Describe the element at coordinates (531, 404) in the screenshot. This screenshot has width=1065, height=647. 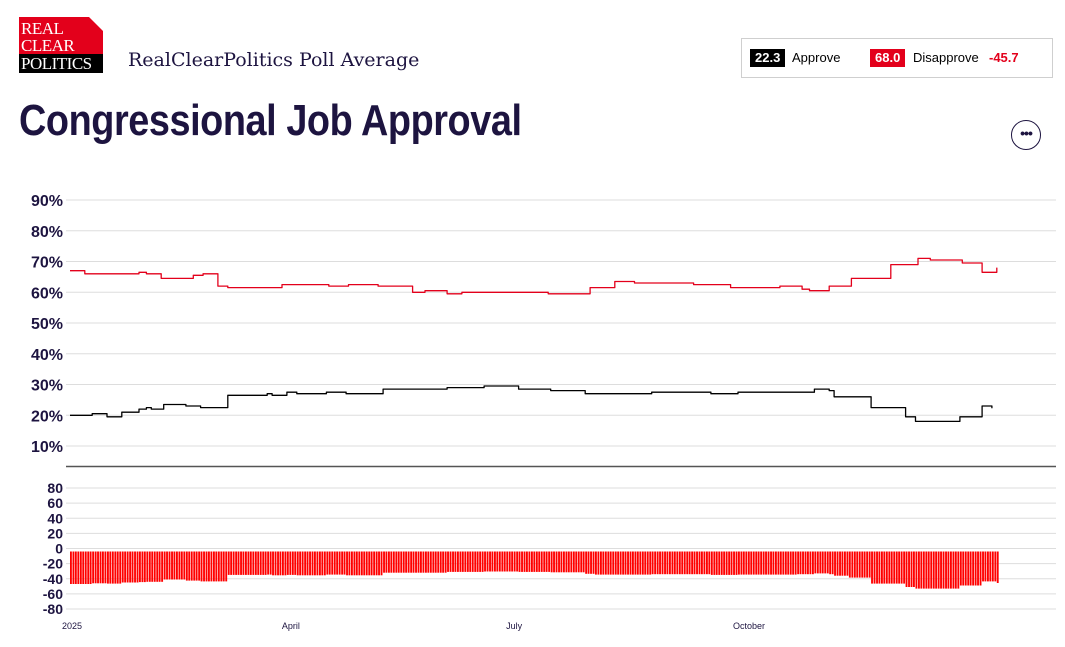
I see `approve-line` at that location.